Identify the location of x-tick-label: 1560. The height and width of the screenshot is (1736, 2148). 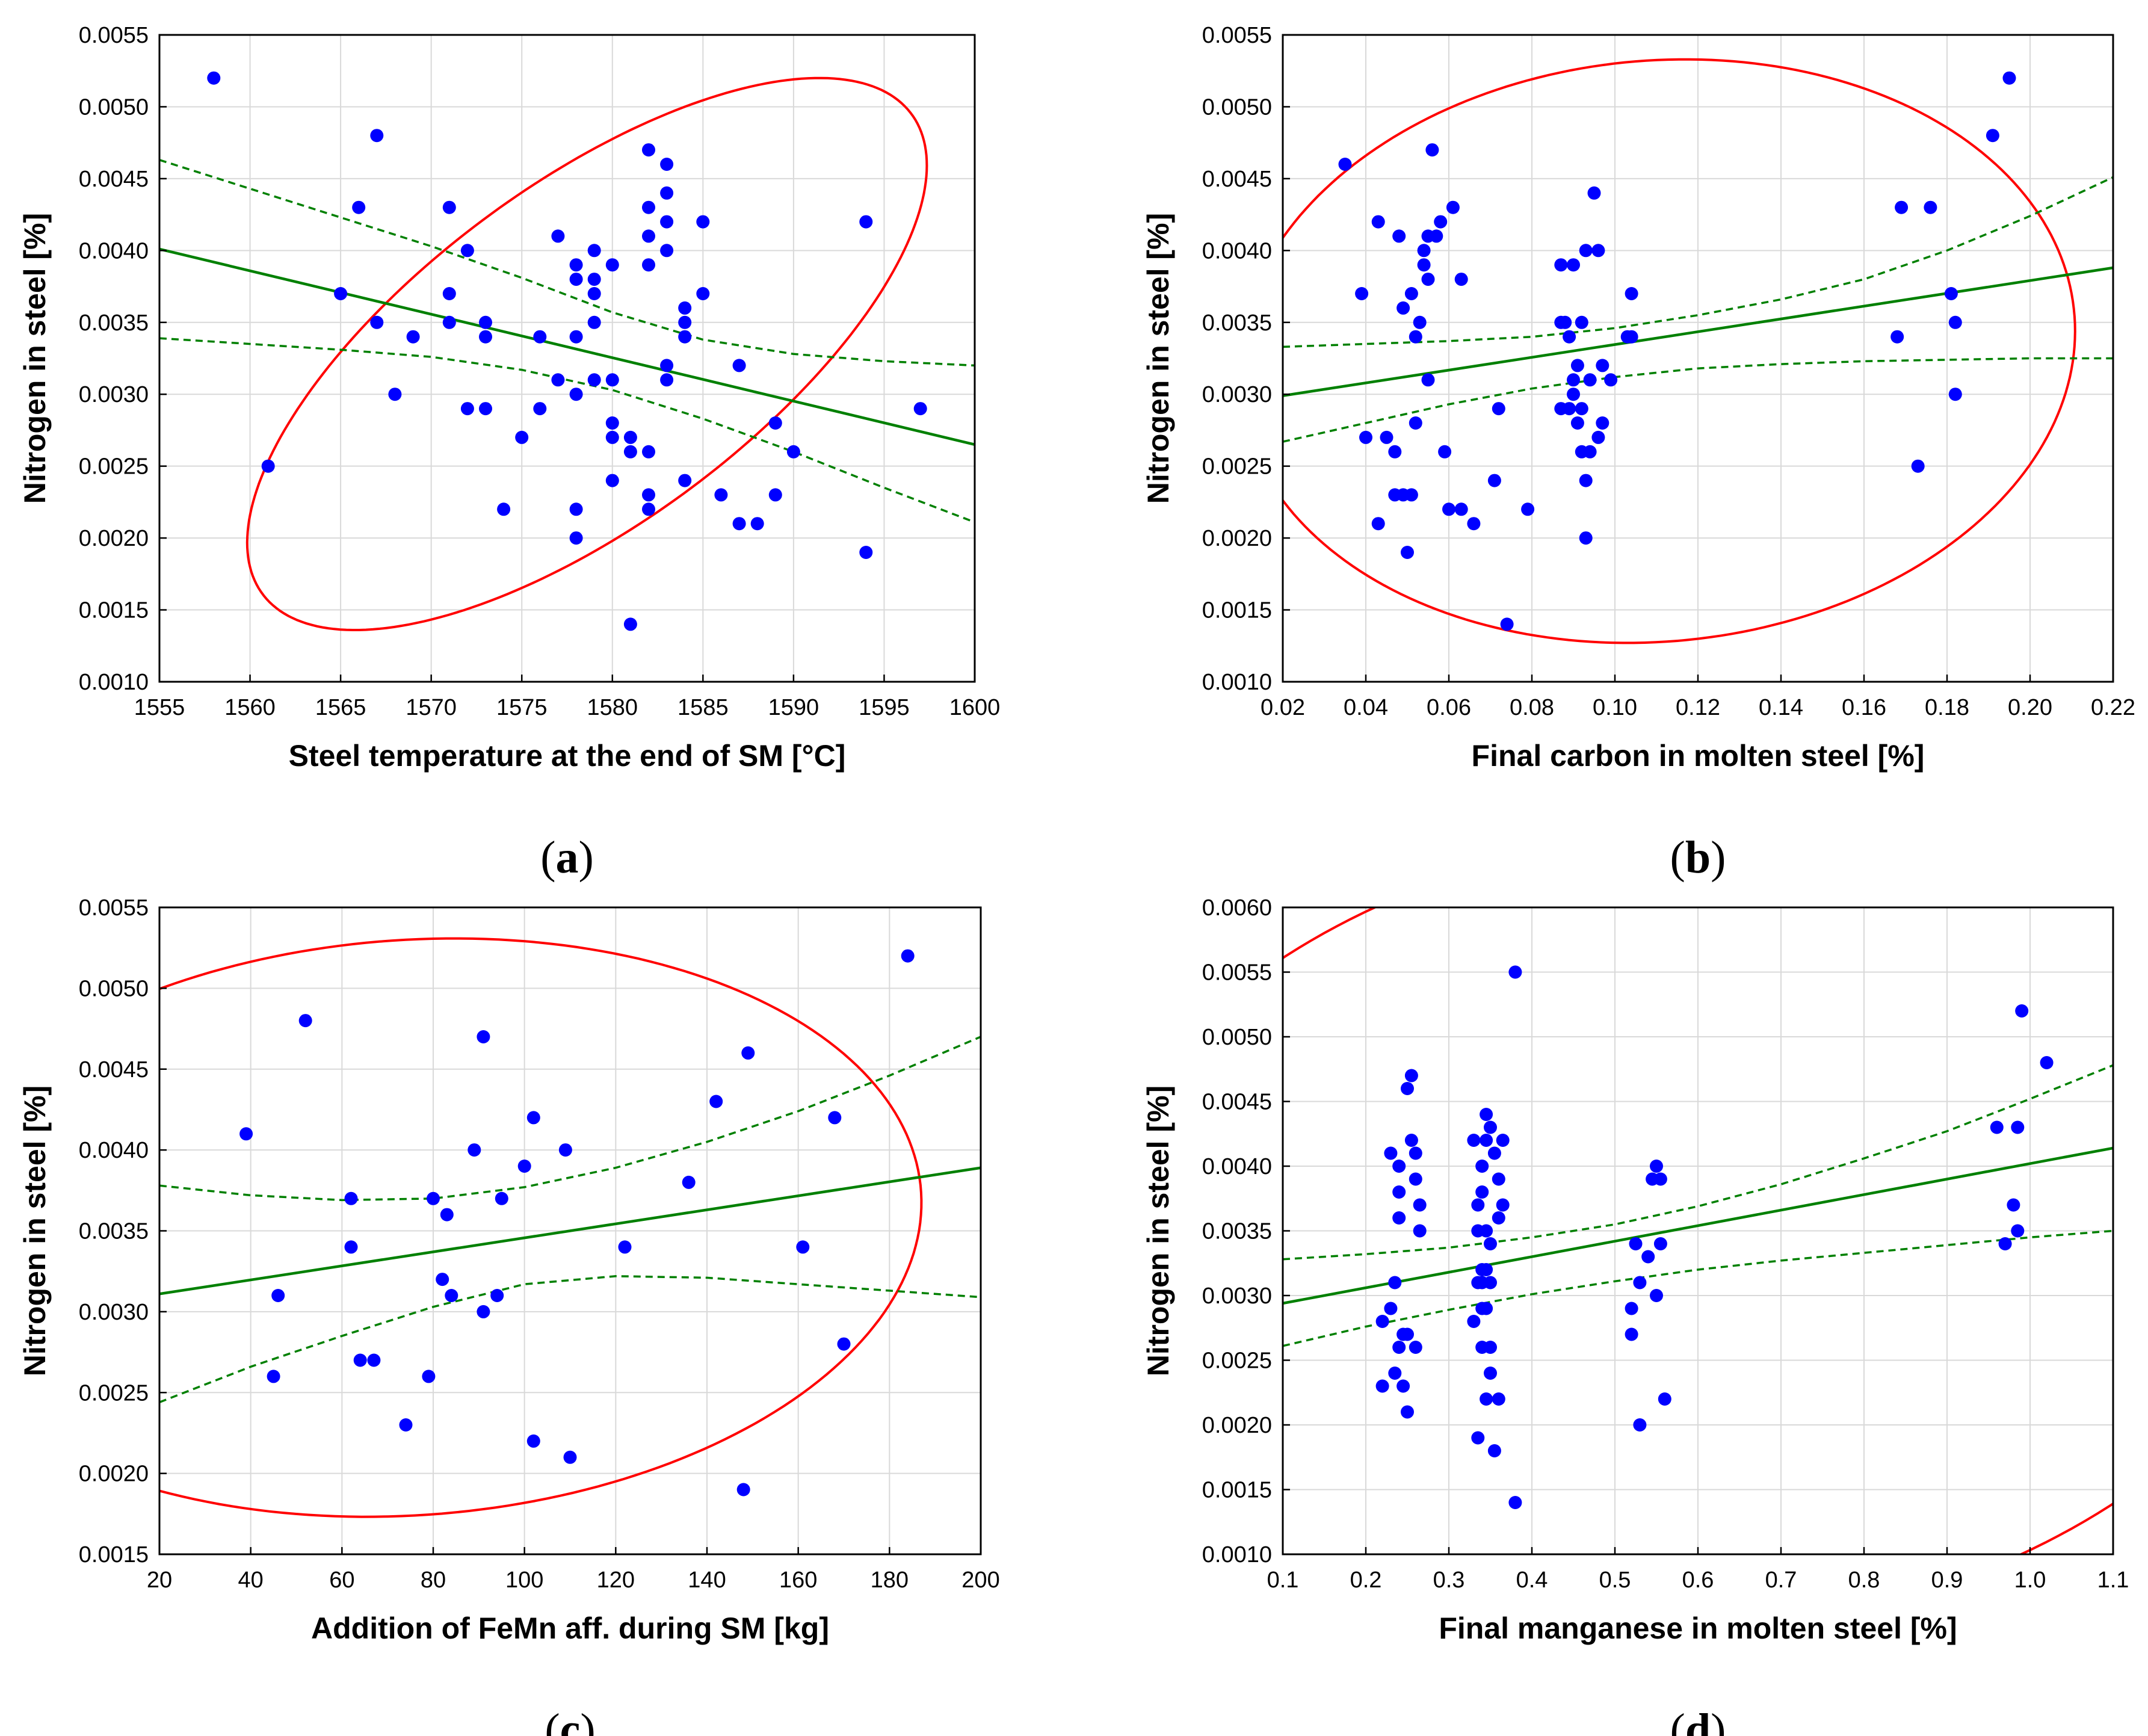
(250, 707).